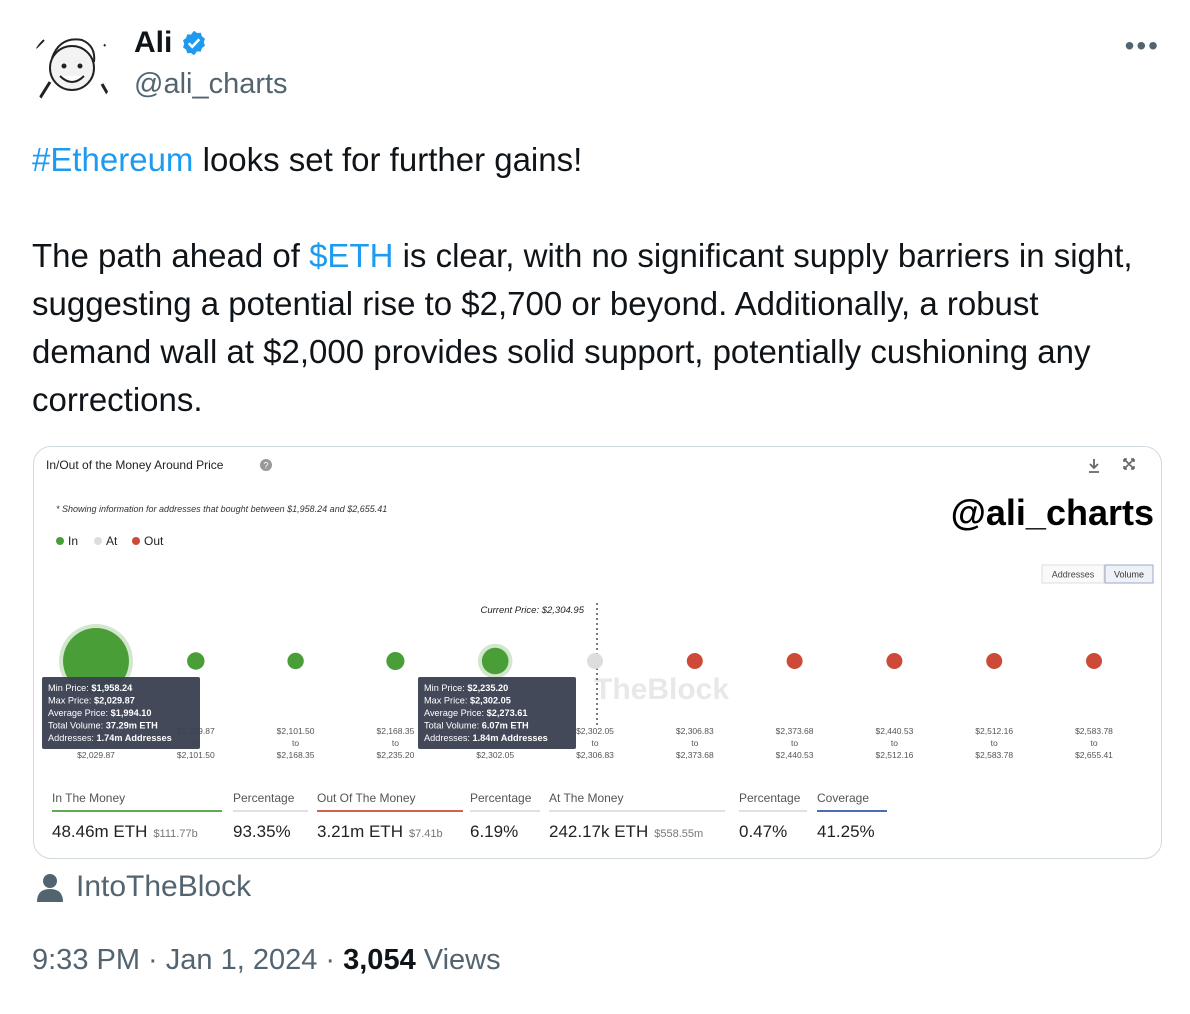 Image resolution: width=1190 pixels, height=1014 pixels. I want to click on tooltip-2-line-2: Average Price: $2,273.61, so click(476, 713).